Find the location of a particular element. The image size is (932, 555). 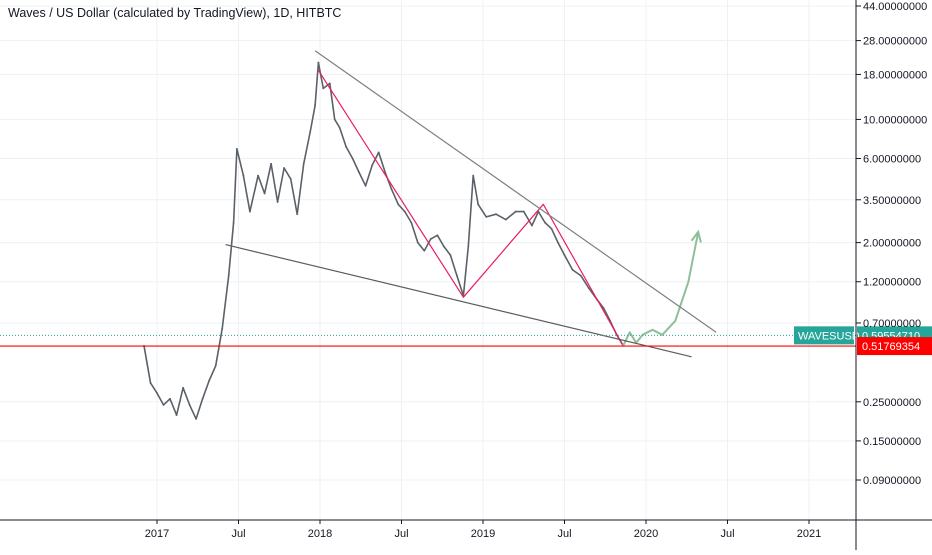

price-label-box is located at coordinates (894, 346).